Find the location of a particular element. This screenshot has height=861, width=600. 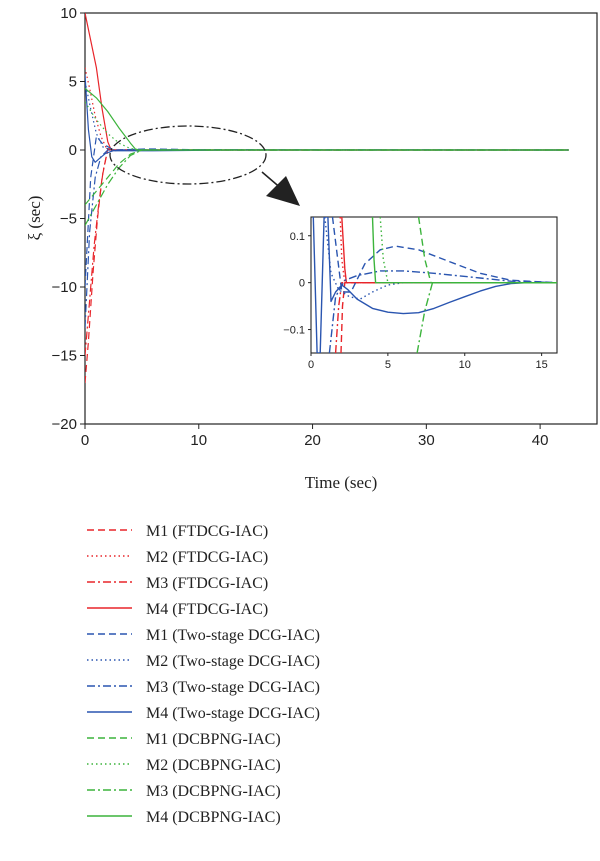

legend-label-m2-ftdcg-iac: M2 (FTDCG-IAC) is located at coordinates (207, 557).